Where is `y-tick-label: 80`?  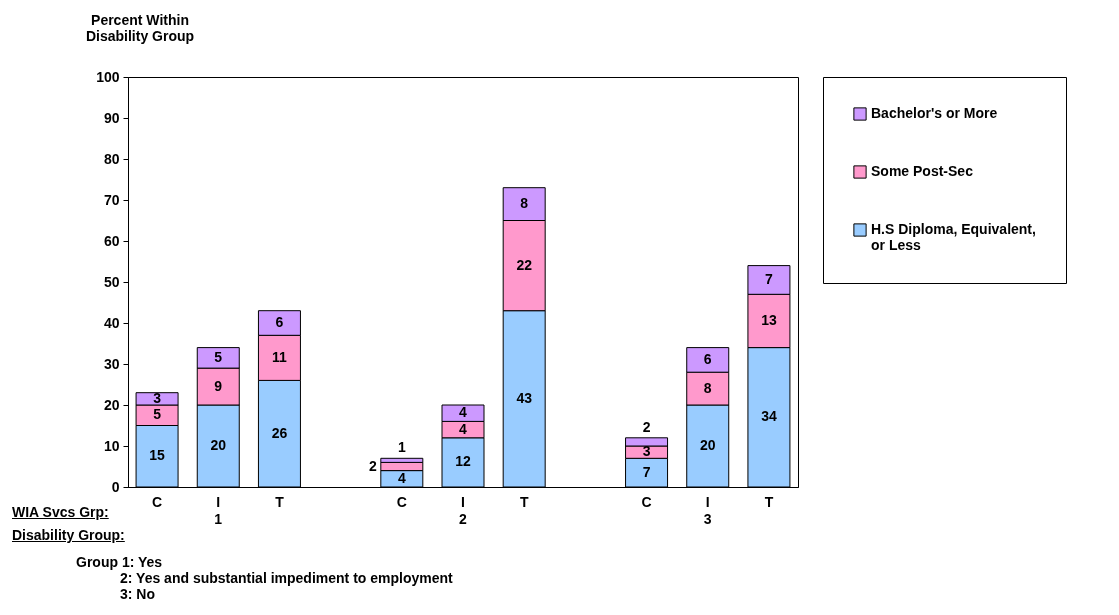 y-tick-label: 80 is located at coordinates (111, 158).